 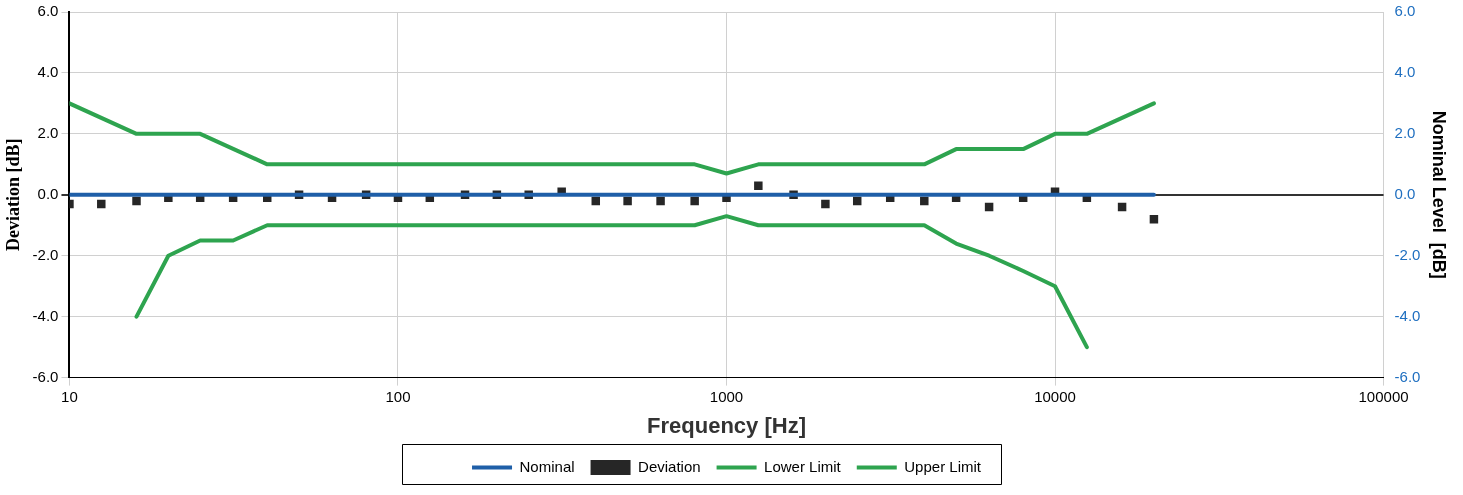 I want to click on x-tick-label: 10, so click(x=69, y=396).